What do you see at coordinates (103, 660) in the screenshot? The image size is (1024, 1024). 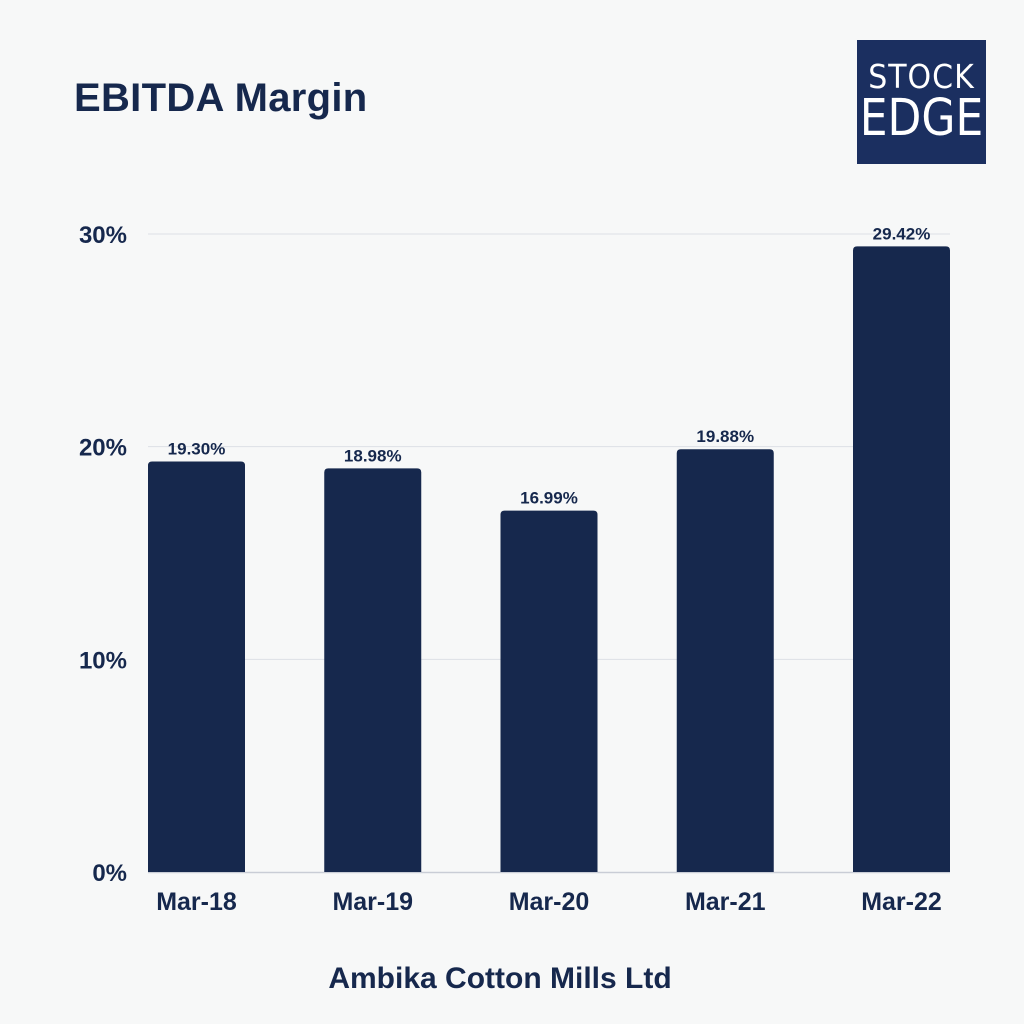 I see `y-tick-label: 10%` at bounding box center [103, 660].